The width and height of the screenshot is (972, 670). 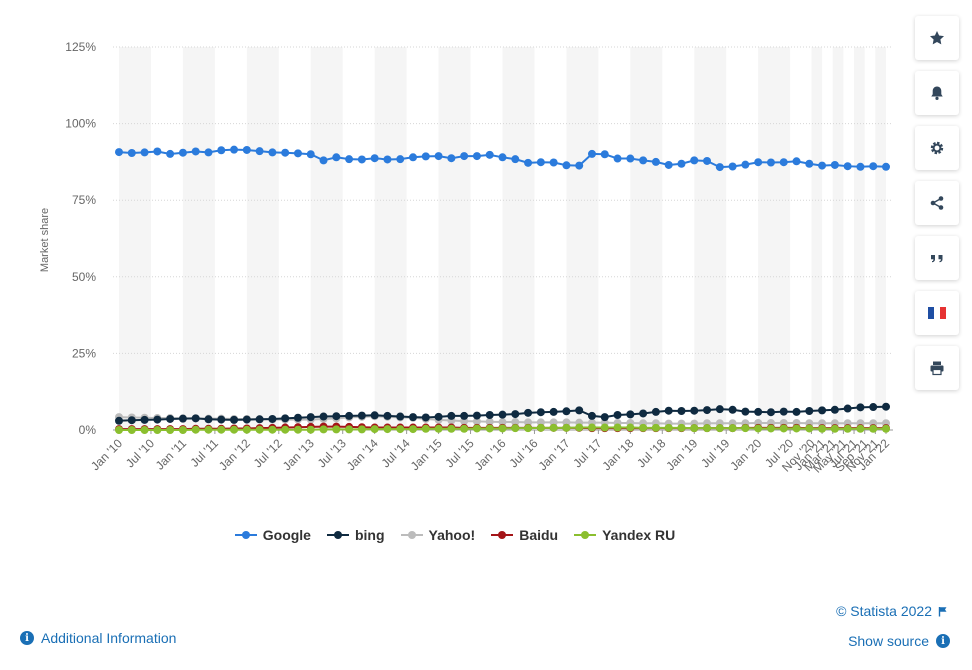 I want to click on legend-item: bing, so click(x=355, y=535).